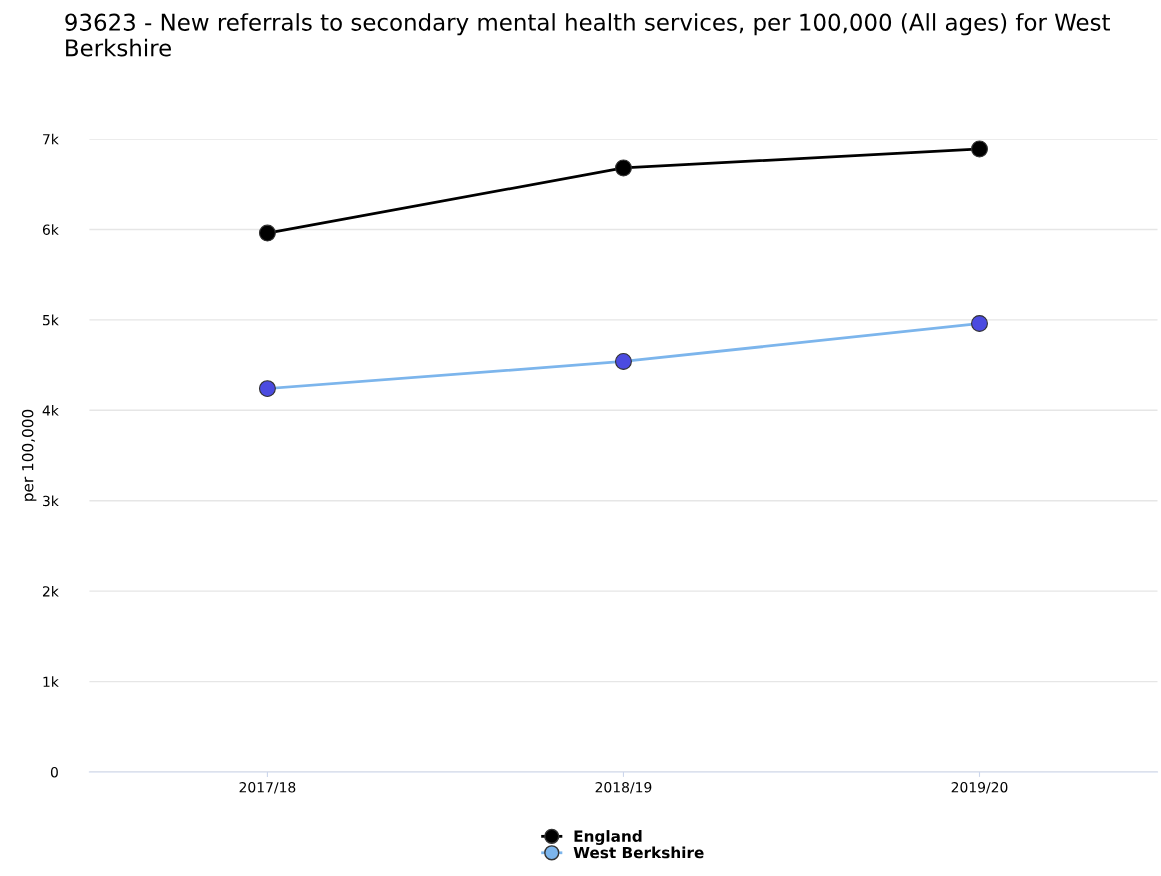 Image resolution: width=1161 pixels, height=876 pixels. What do you see at coordinates (29, 455) in the screenshot?
I see `y-axis-title: per 100,000` at bounding box center [29, 455].